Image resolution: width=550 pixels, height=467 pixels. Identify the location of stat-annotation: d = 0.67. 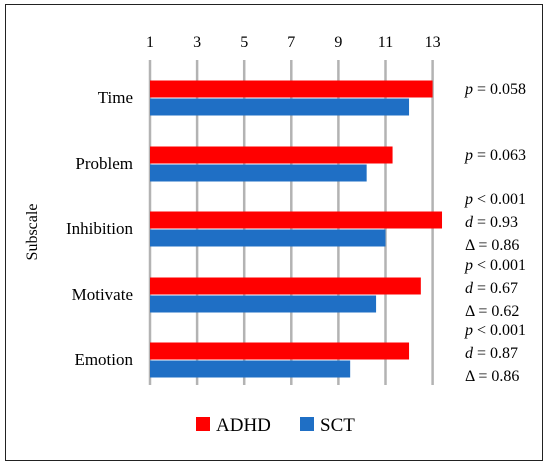
(491, 288).